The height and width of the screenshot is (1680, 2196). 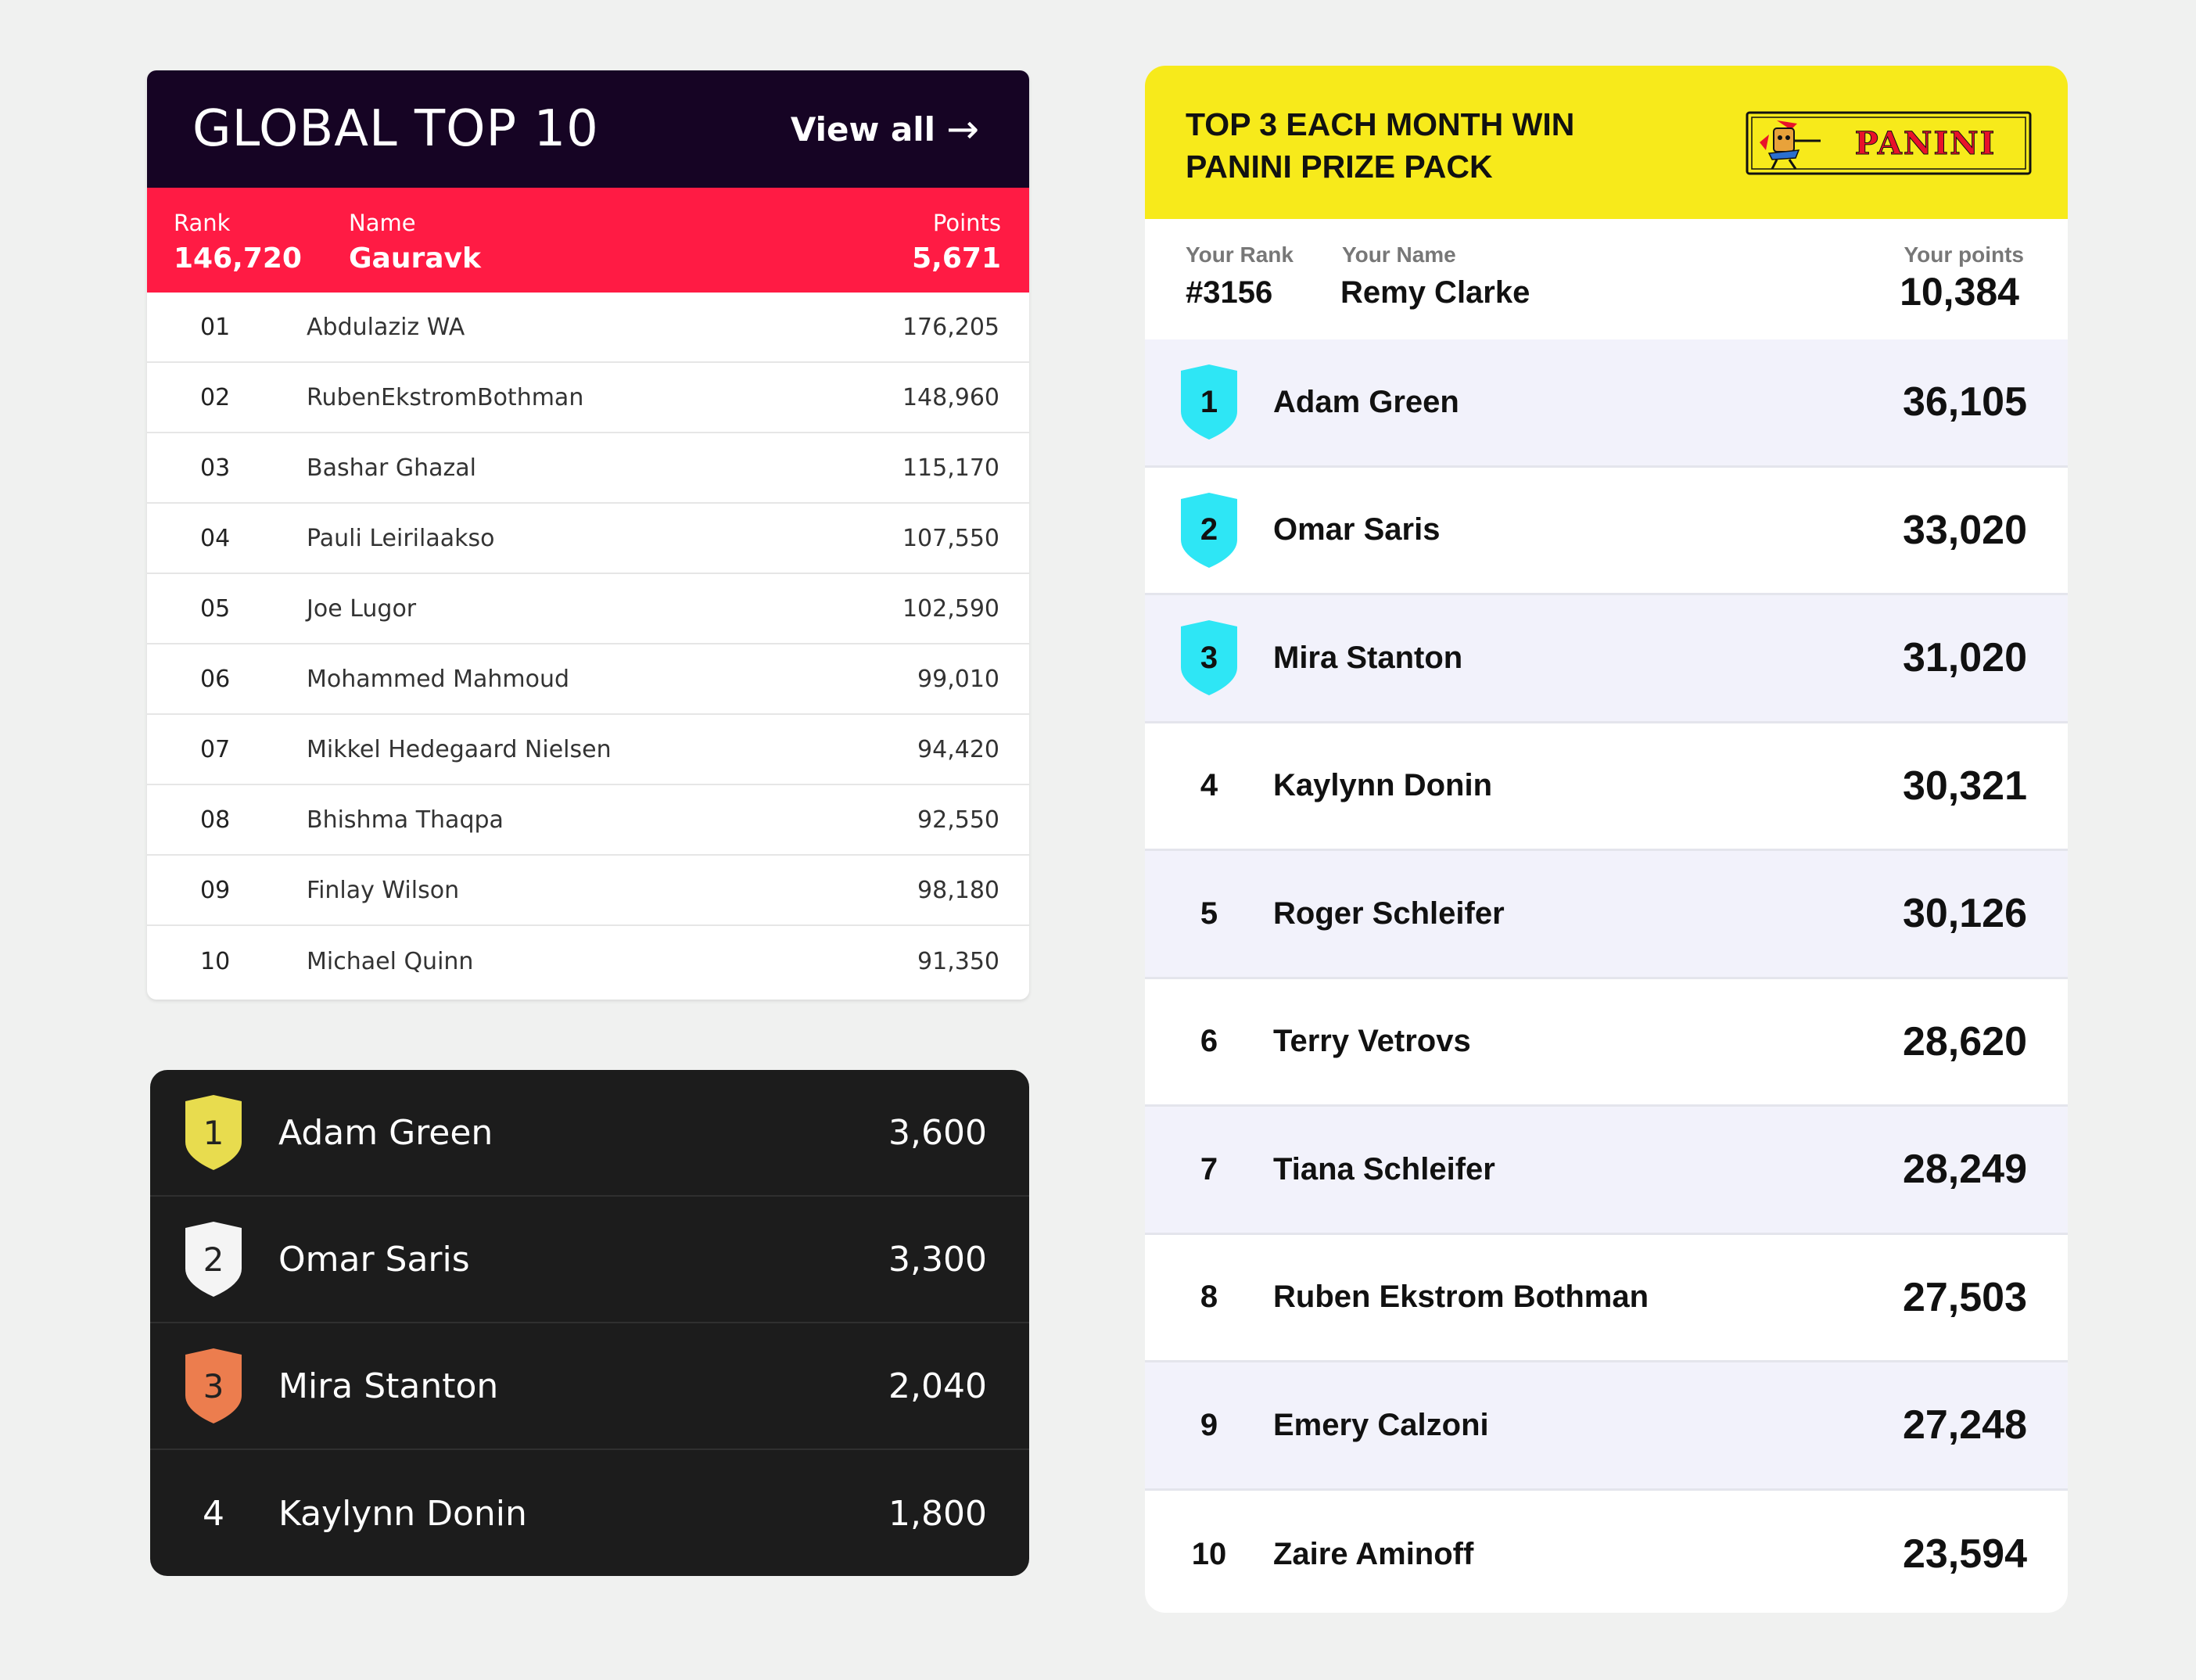 I want to click on table-row: 06 Mohammed Mahmoud 99,010, so click(x=588, y=679).